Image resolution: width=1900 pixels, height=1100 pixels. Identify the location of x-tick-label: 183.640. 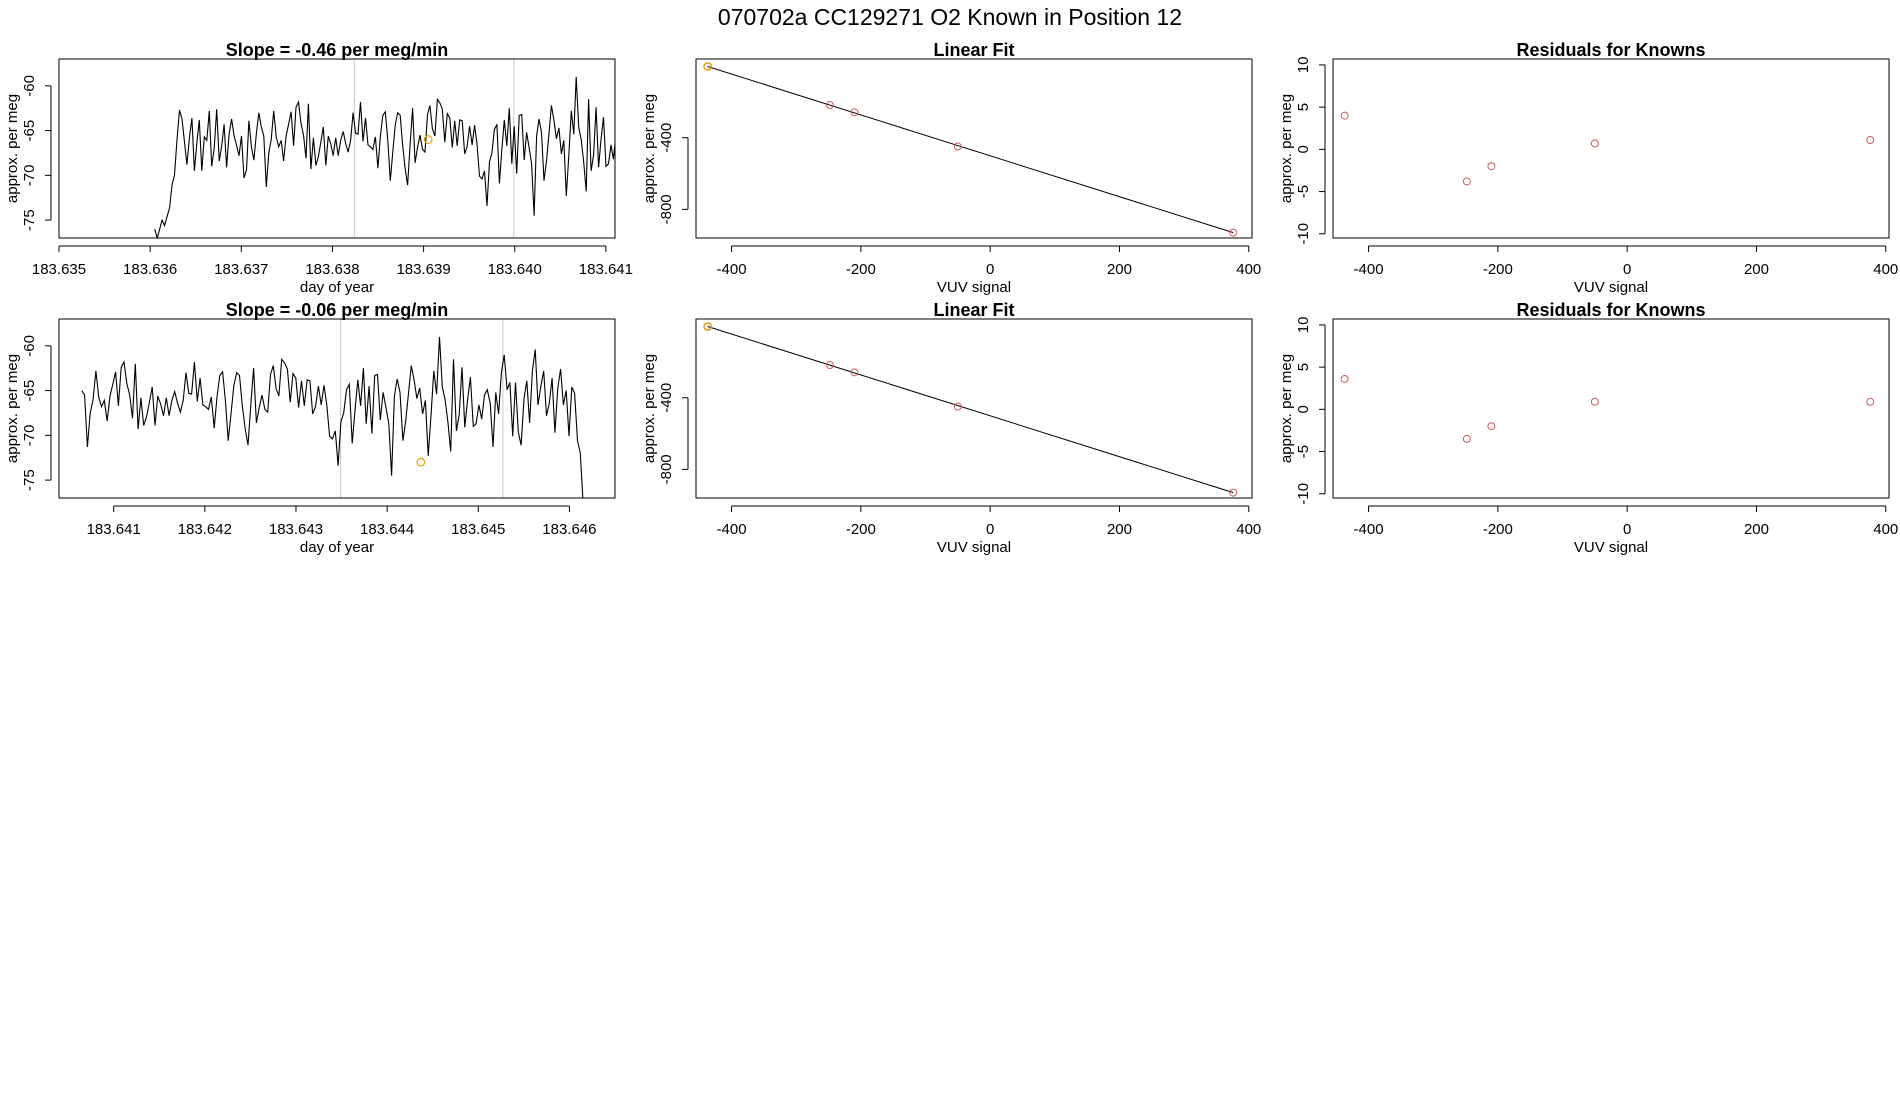
(515, 269).